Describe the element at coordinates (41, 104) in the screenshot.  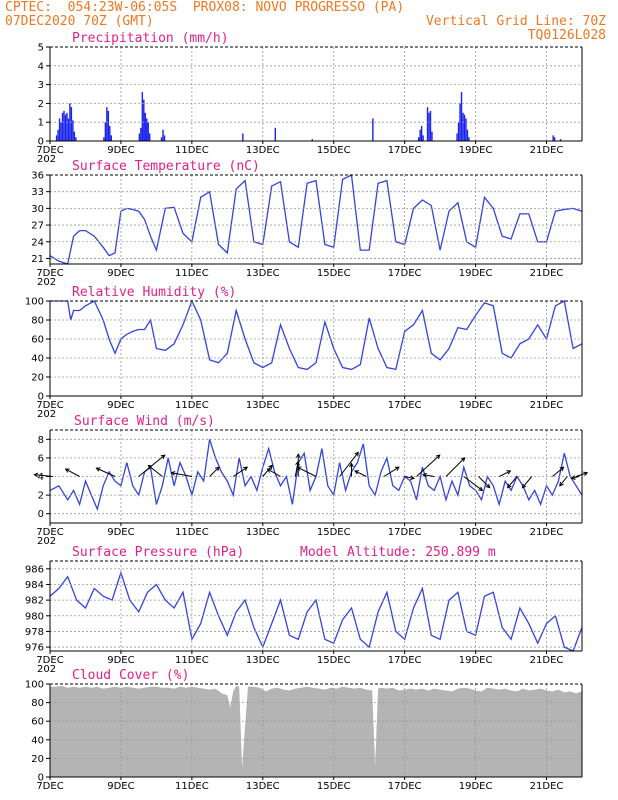
I see `y-tick-label: 2` at that location.